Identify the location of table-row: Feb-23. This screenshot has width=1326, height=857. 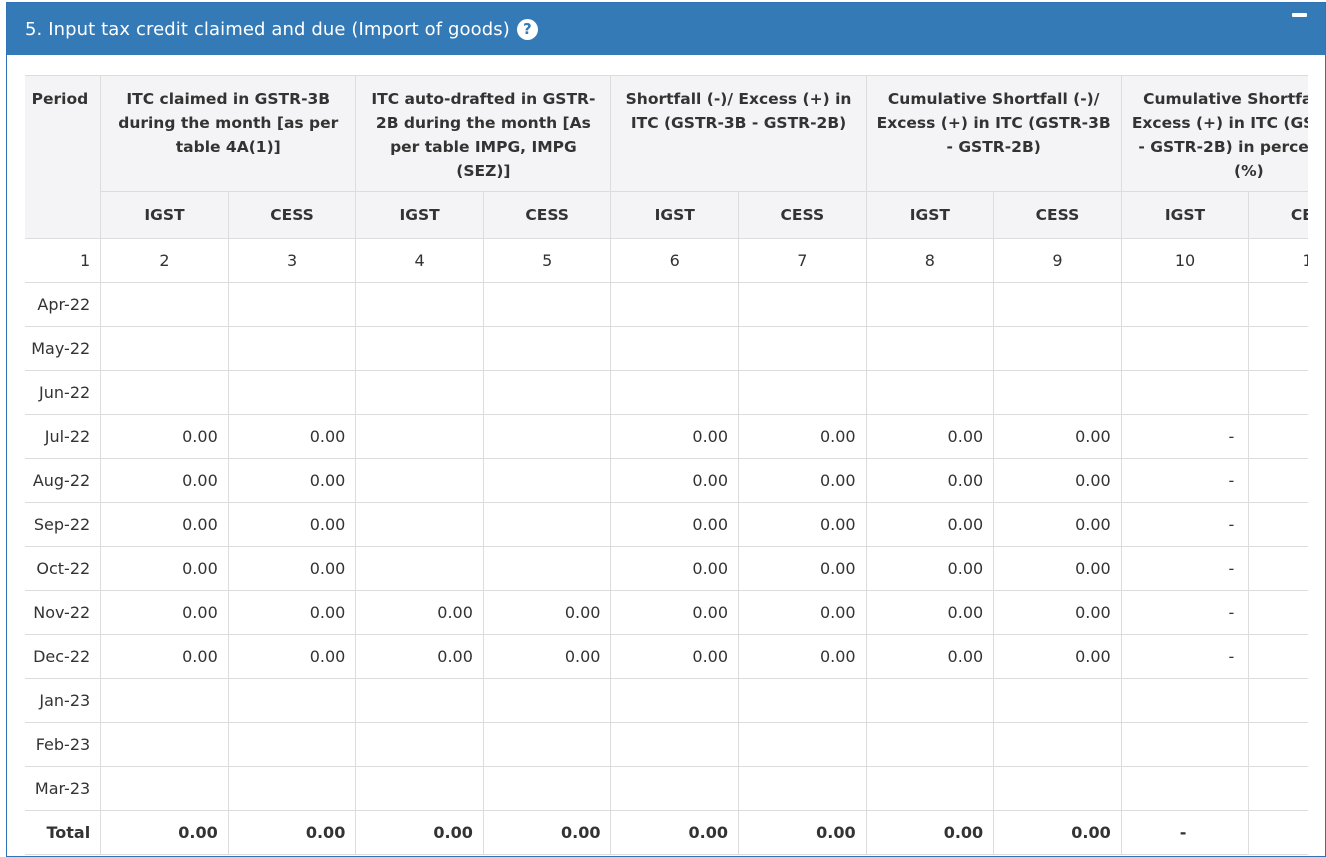
(666, 744).